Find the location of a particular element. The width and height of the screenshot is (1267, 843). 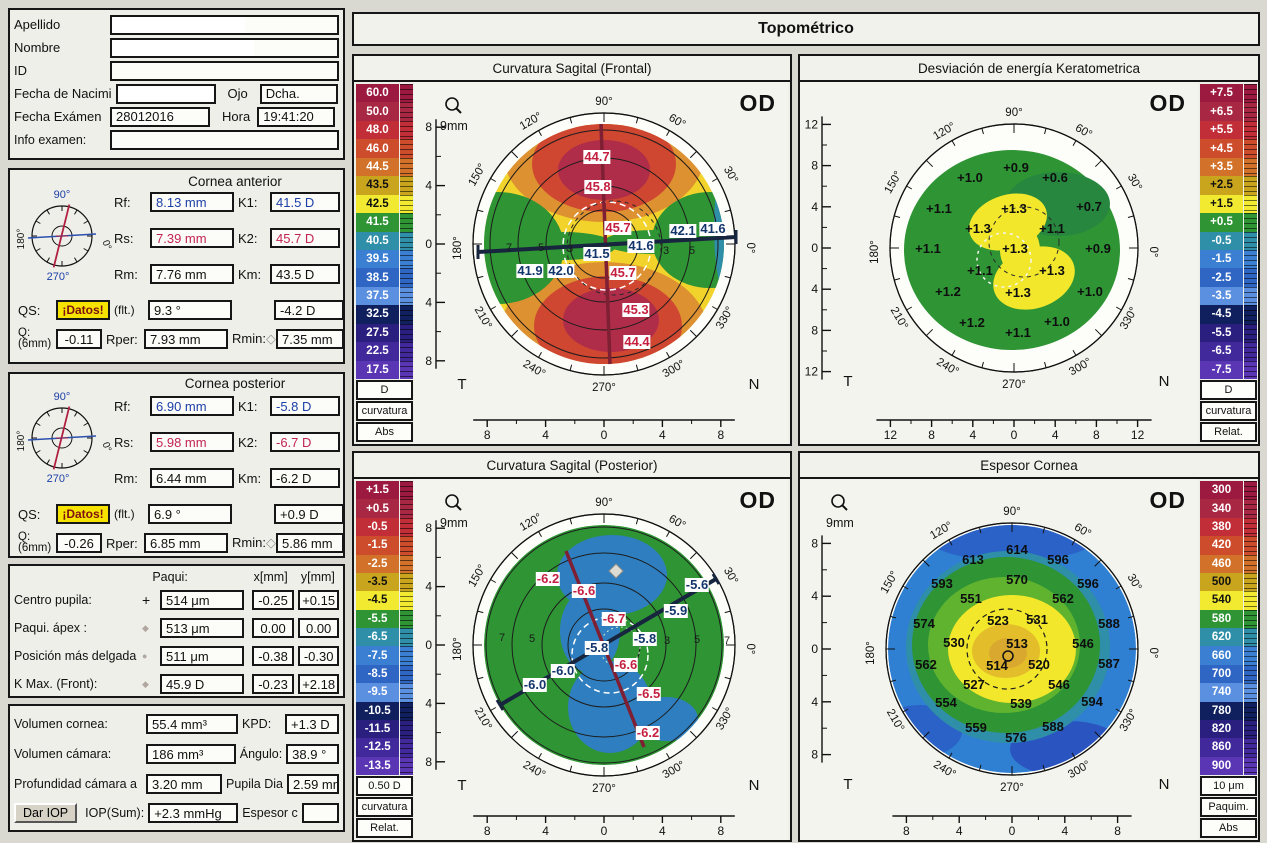

cornea-row: Rs: 5.98 mm K2: -6.7 D is located at coordinates (227, 442).